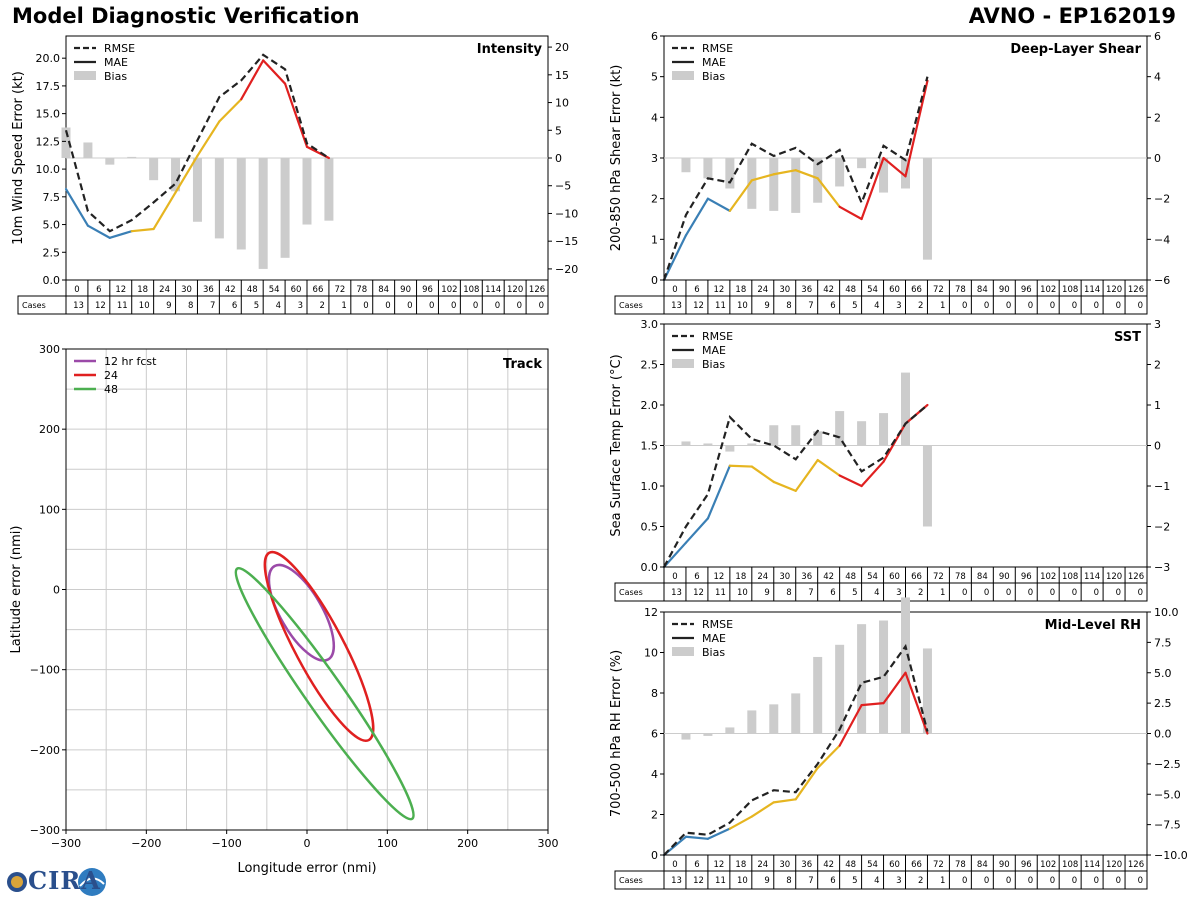 This screenshot has width=1200, height=900. I want to click on y2-tick-label: 4, so click(1157, 77).